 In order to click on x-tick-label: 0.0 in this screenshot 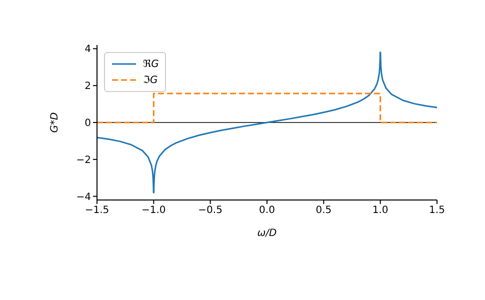, I will do `click(267, 210)`.